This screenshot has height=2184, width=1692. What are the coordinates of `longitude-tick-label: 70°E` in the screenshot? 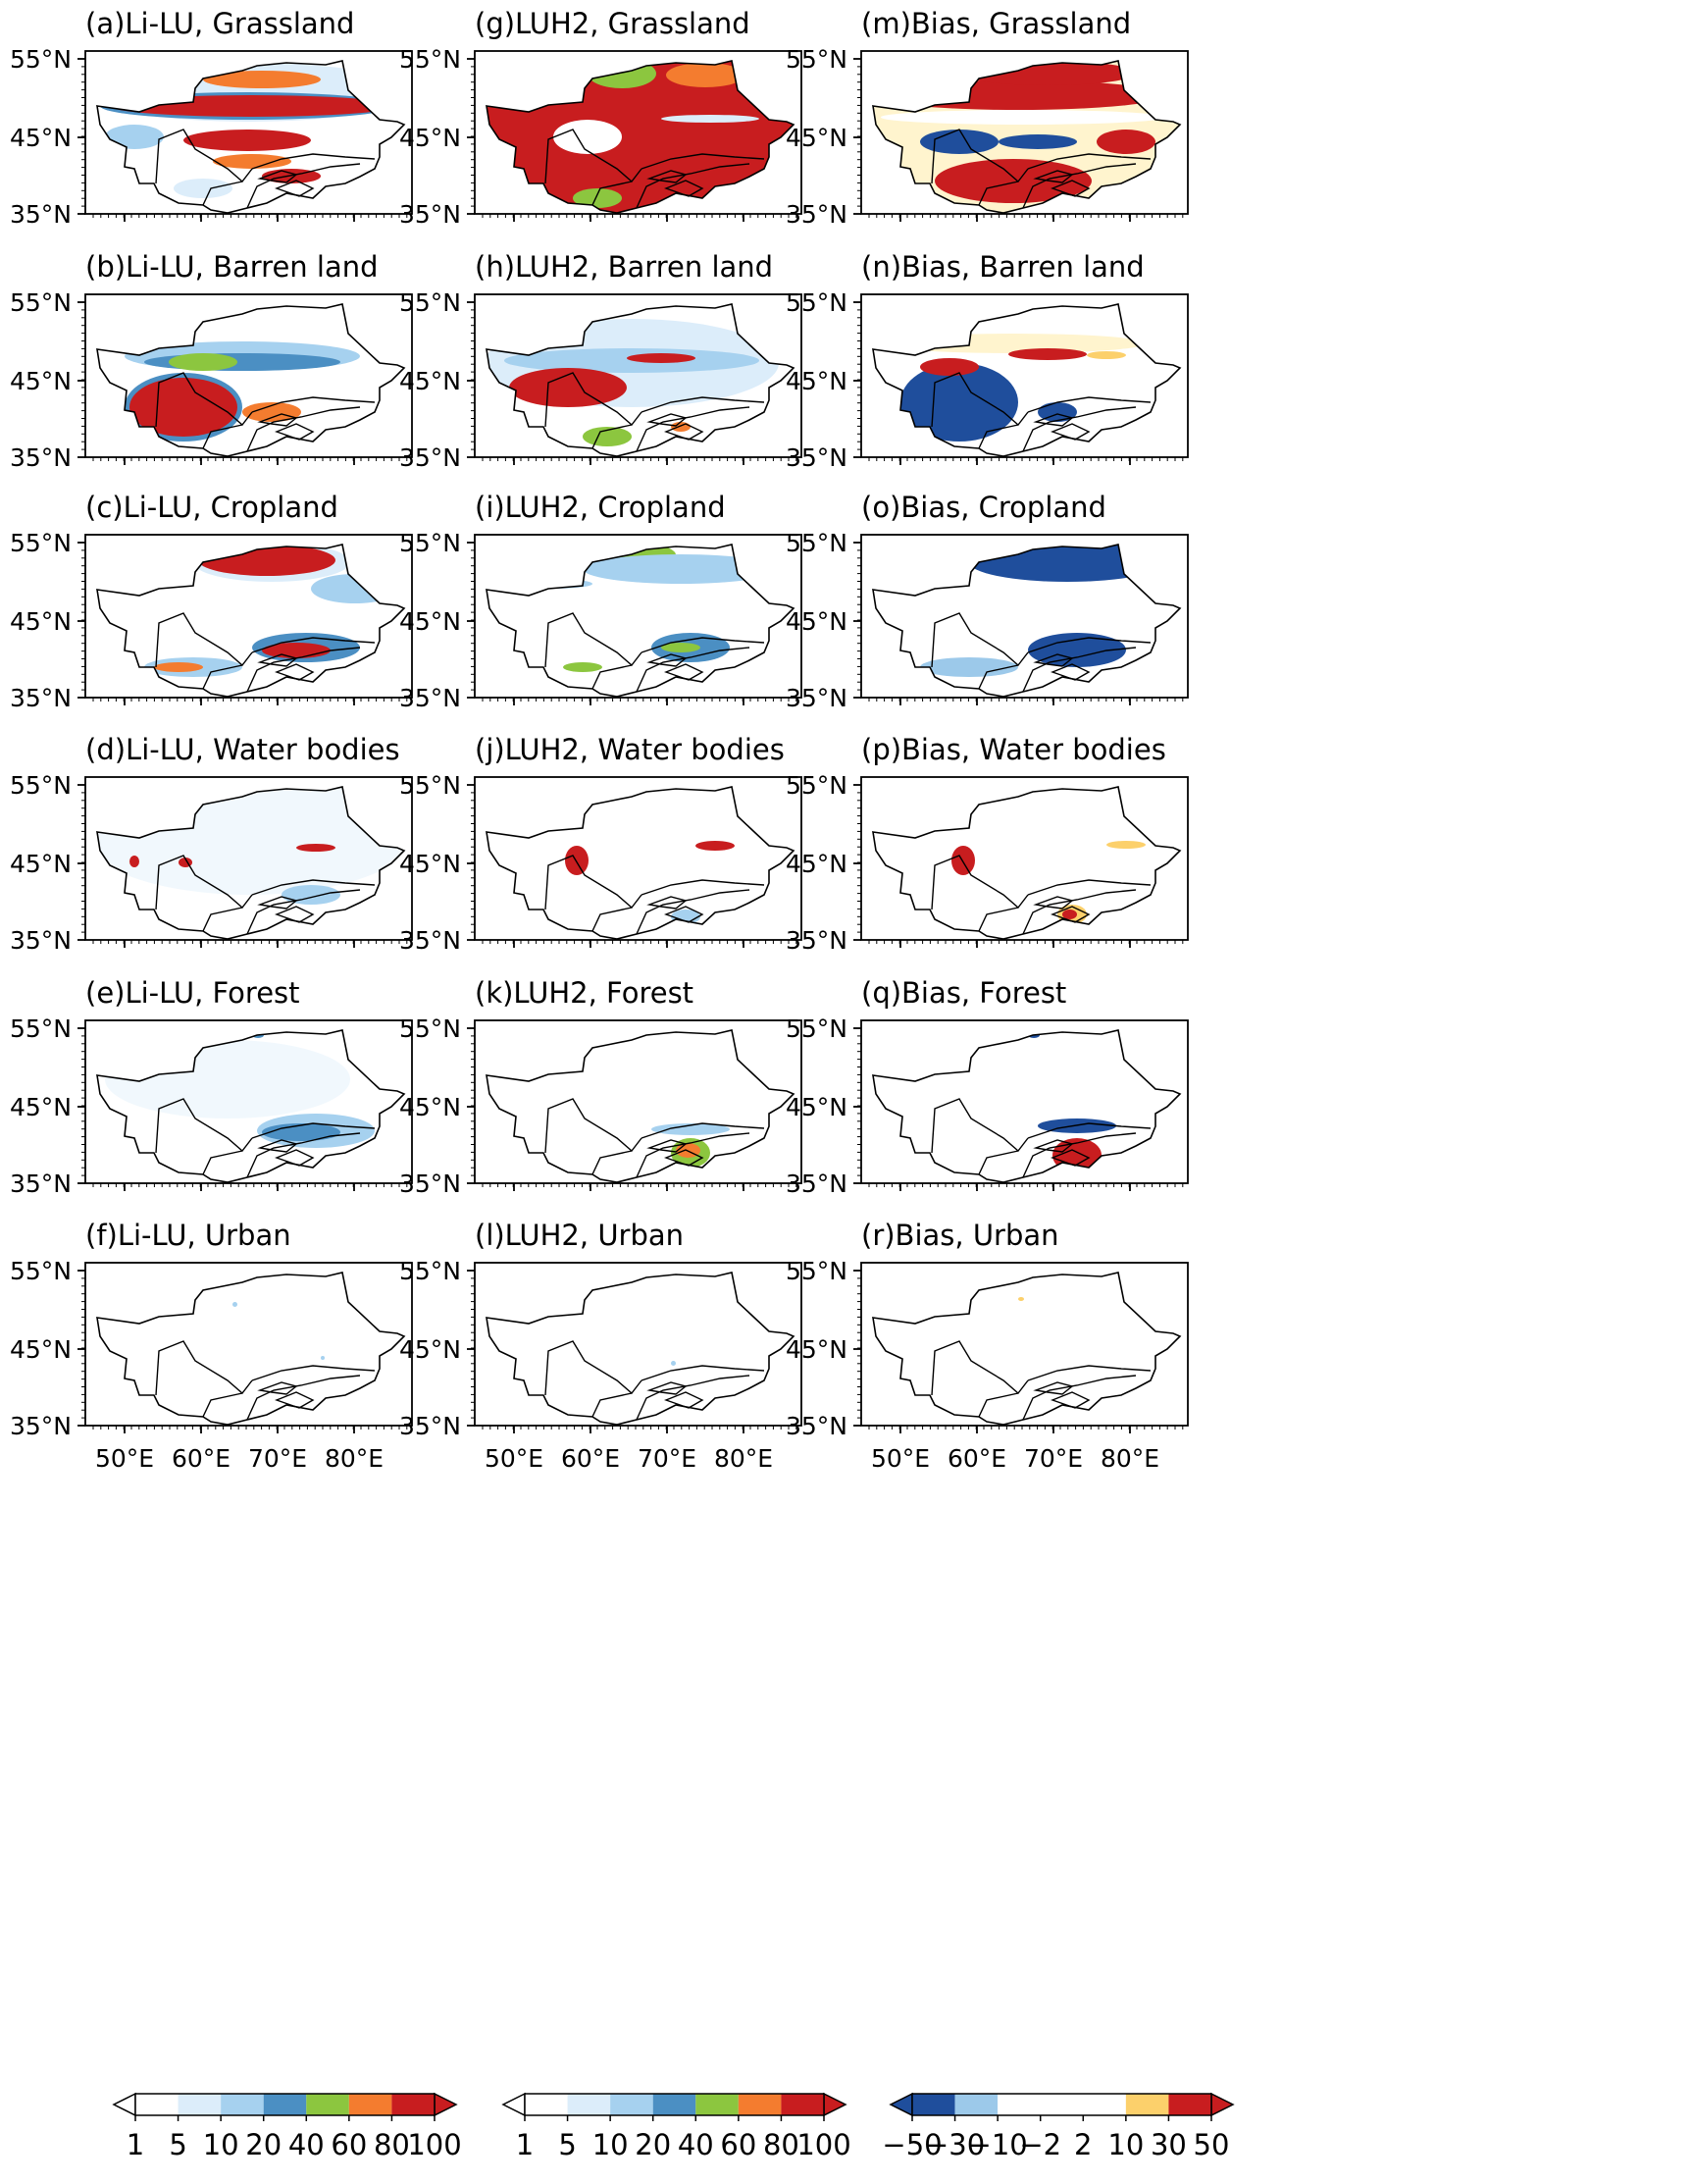 It's located at (277, 1458).